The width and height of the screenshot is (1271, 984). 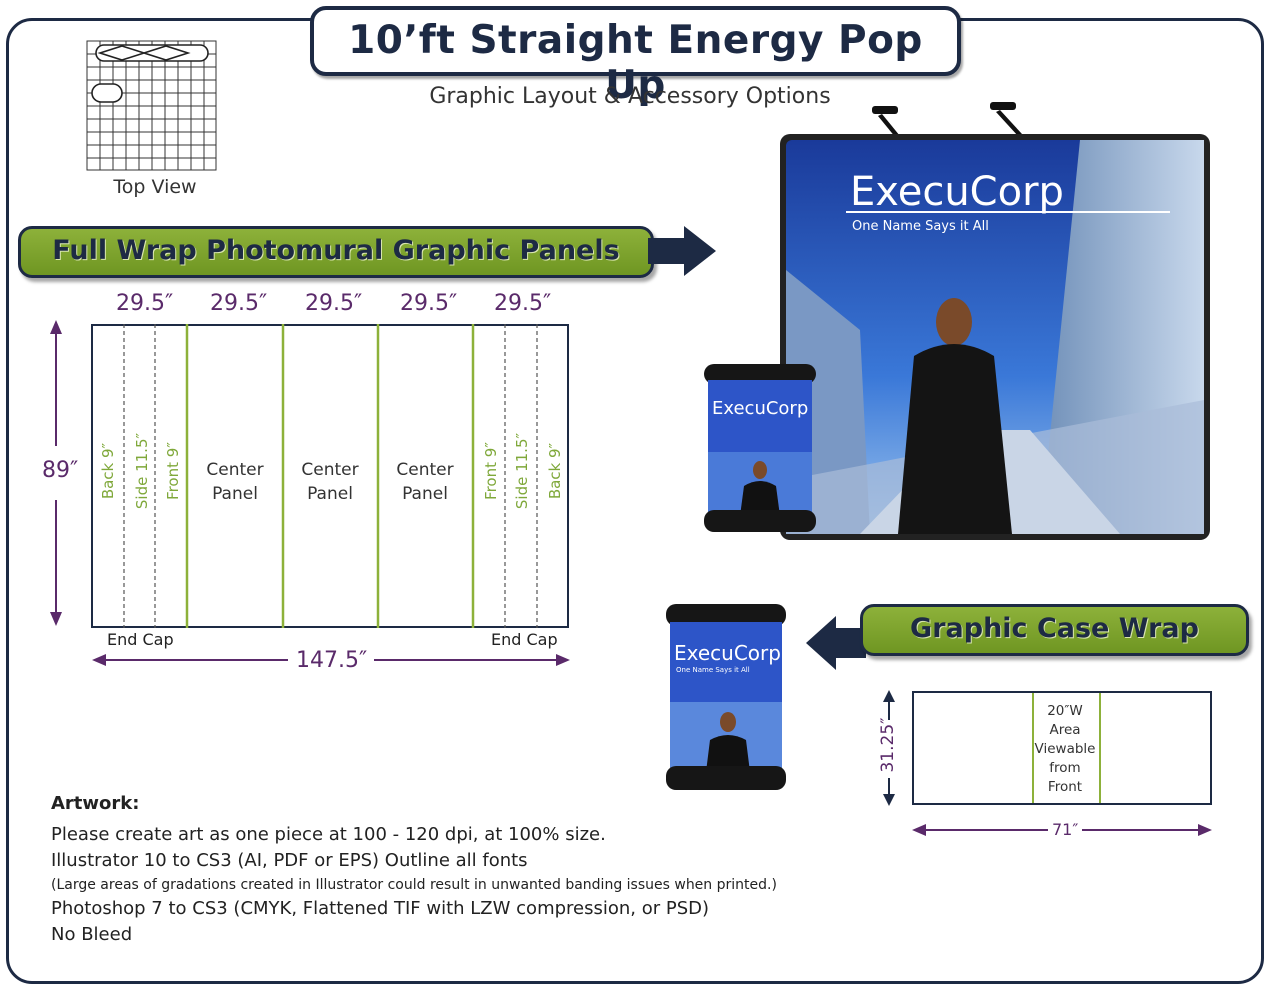 I want to click on center-panel-label-3: Center Panel, so click(x=425, y=482).